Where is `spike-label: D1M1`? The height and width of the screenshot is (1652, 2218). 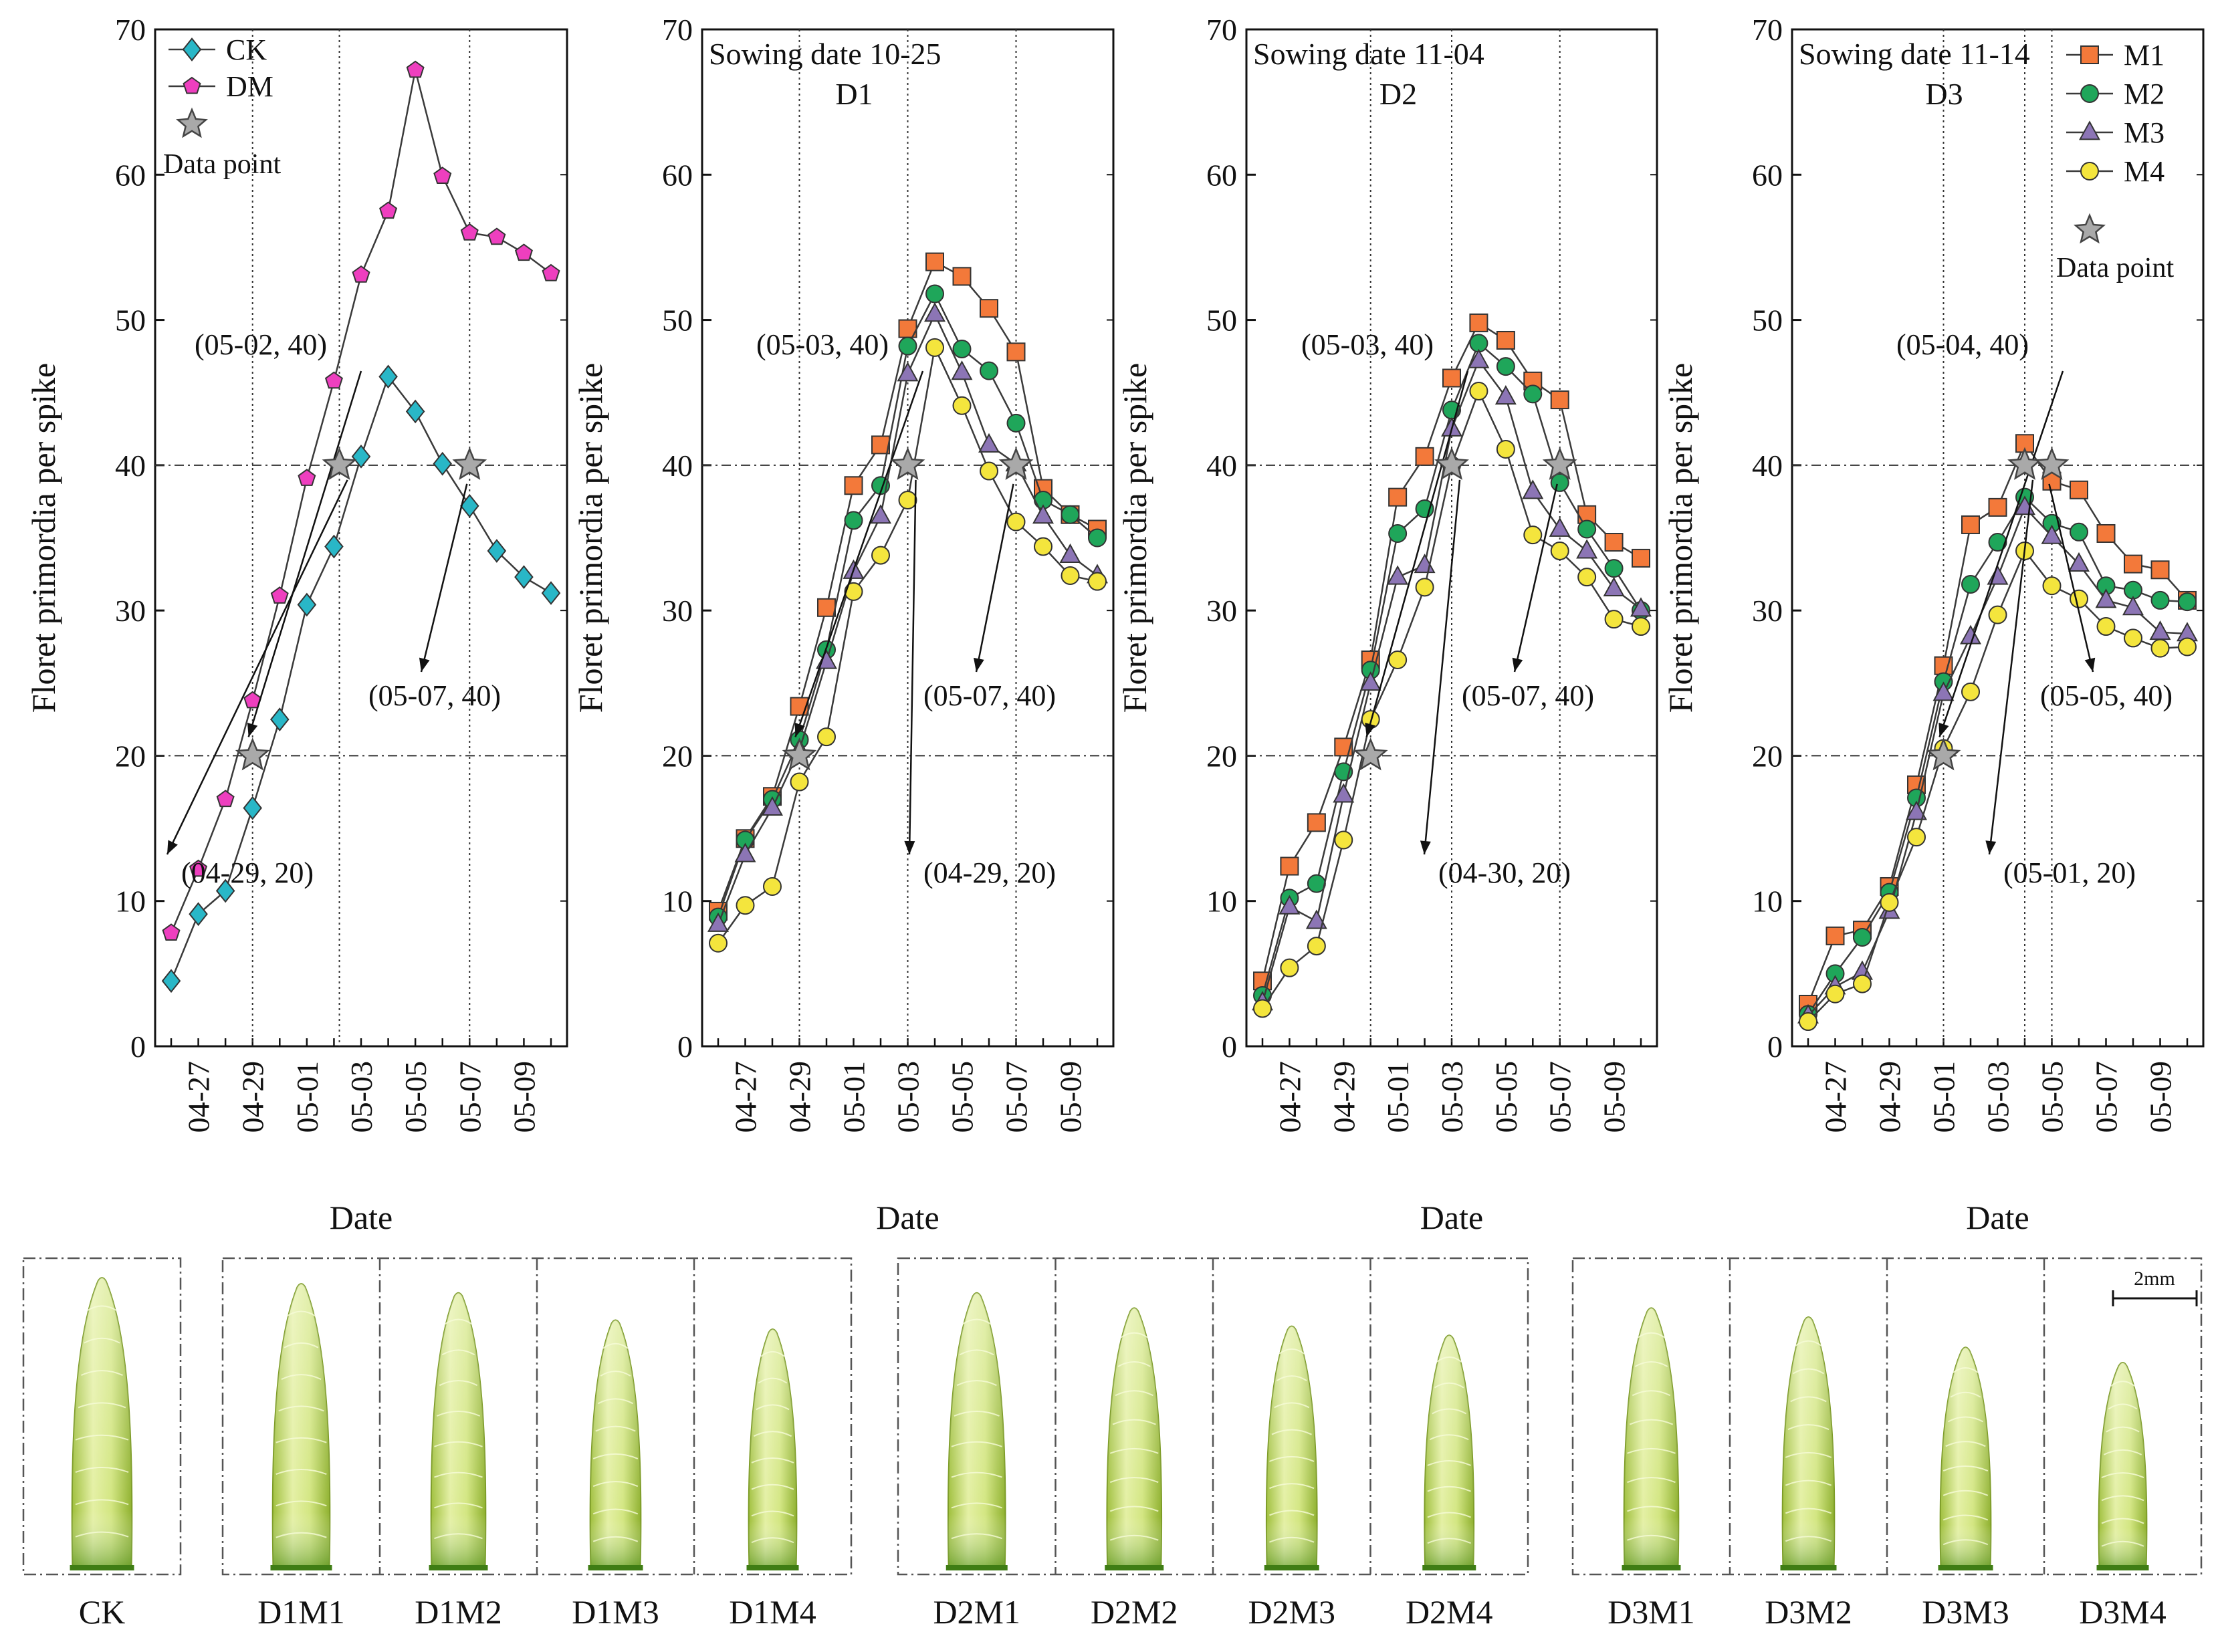 spike-label: D1M1 is located at coordinates (301, 1612).